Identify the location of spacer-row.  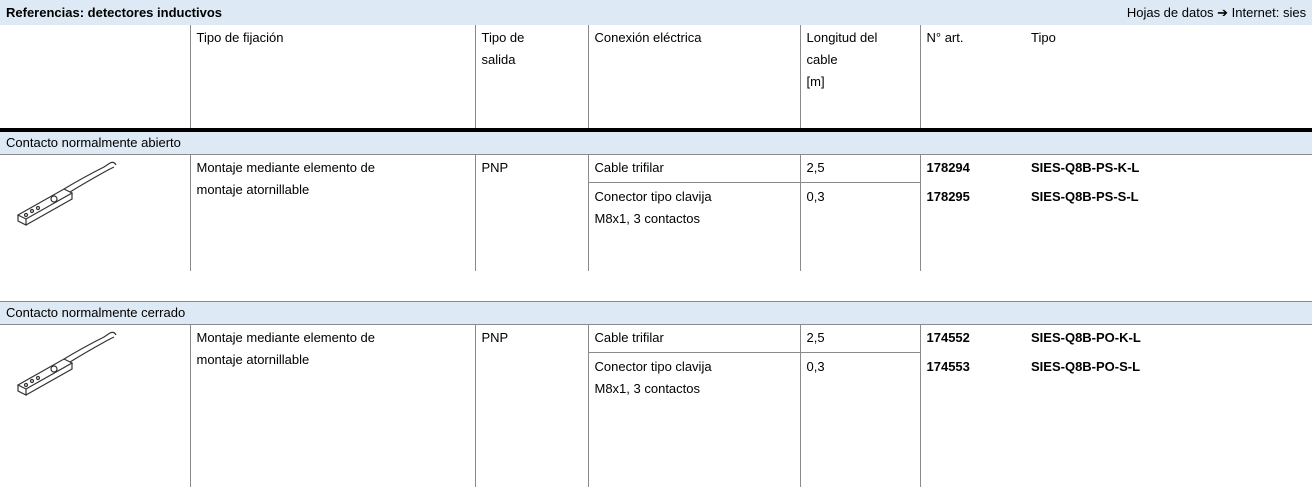
(656, 286).